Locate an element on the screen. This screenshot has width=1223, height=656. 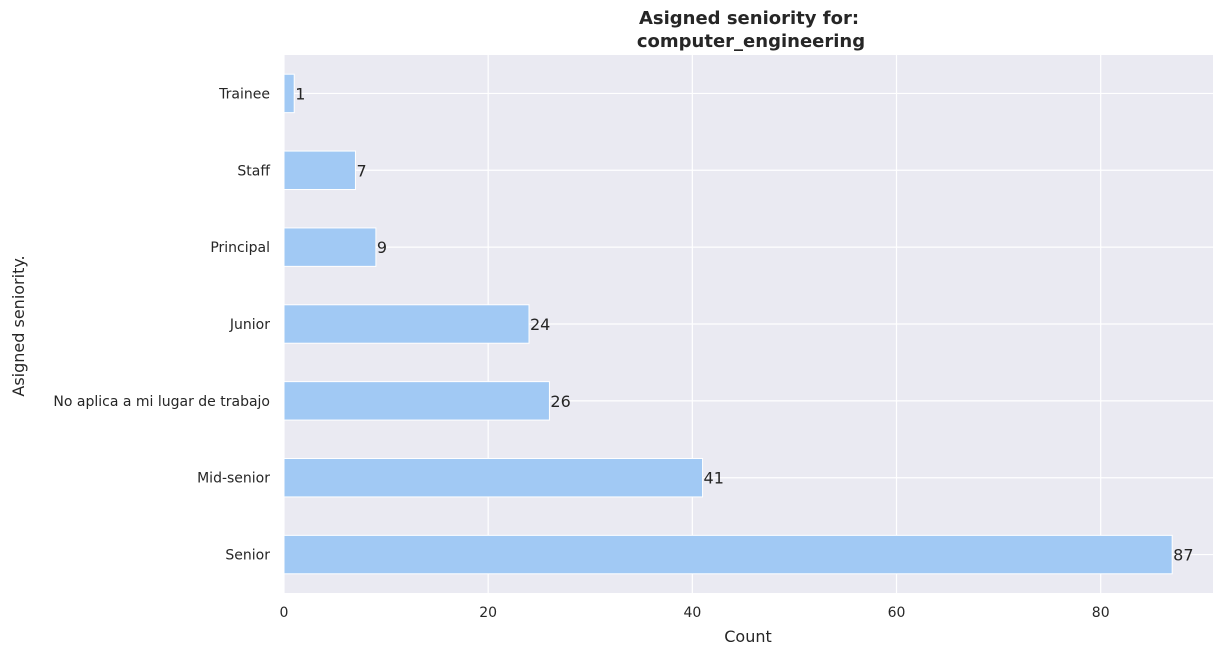
x-tick-label: 20 is located at coordinates (488, 613).